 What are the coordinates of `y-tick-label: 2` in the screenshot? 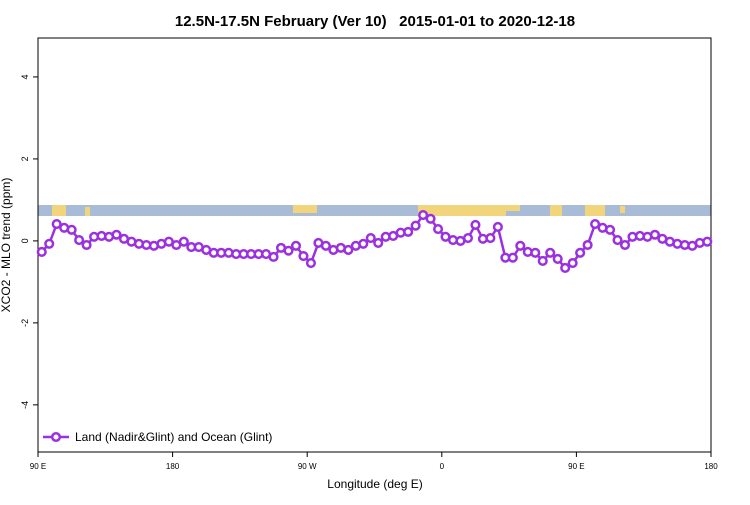 It's located at (25, 158).